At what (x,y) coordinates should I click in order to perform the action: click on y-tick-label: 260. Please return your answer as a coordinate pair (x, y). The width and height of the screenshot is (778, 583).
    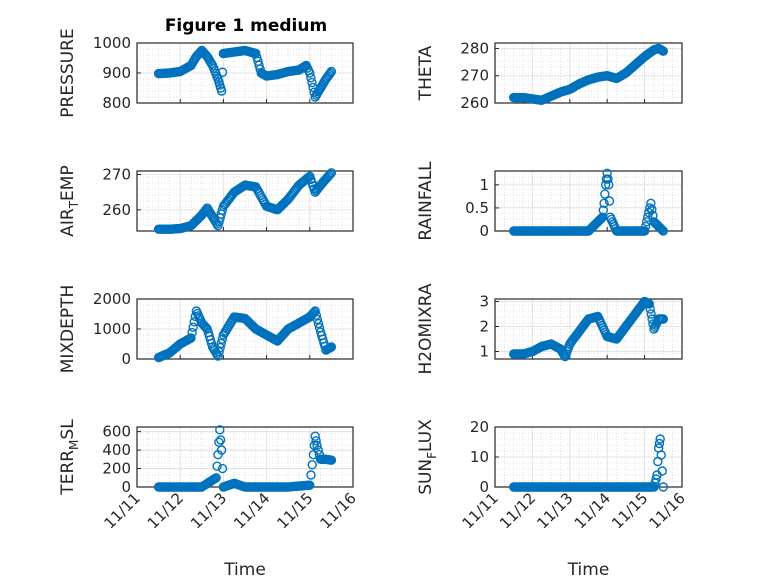
    Looking at the image, I should click on (474, 103).